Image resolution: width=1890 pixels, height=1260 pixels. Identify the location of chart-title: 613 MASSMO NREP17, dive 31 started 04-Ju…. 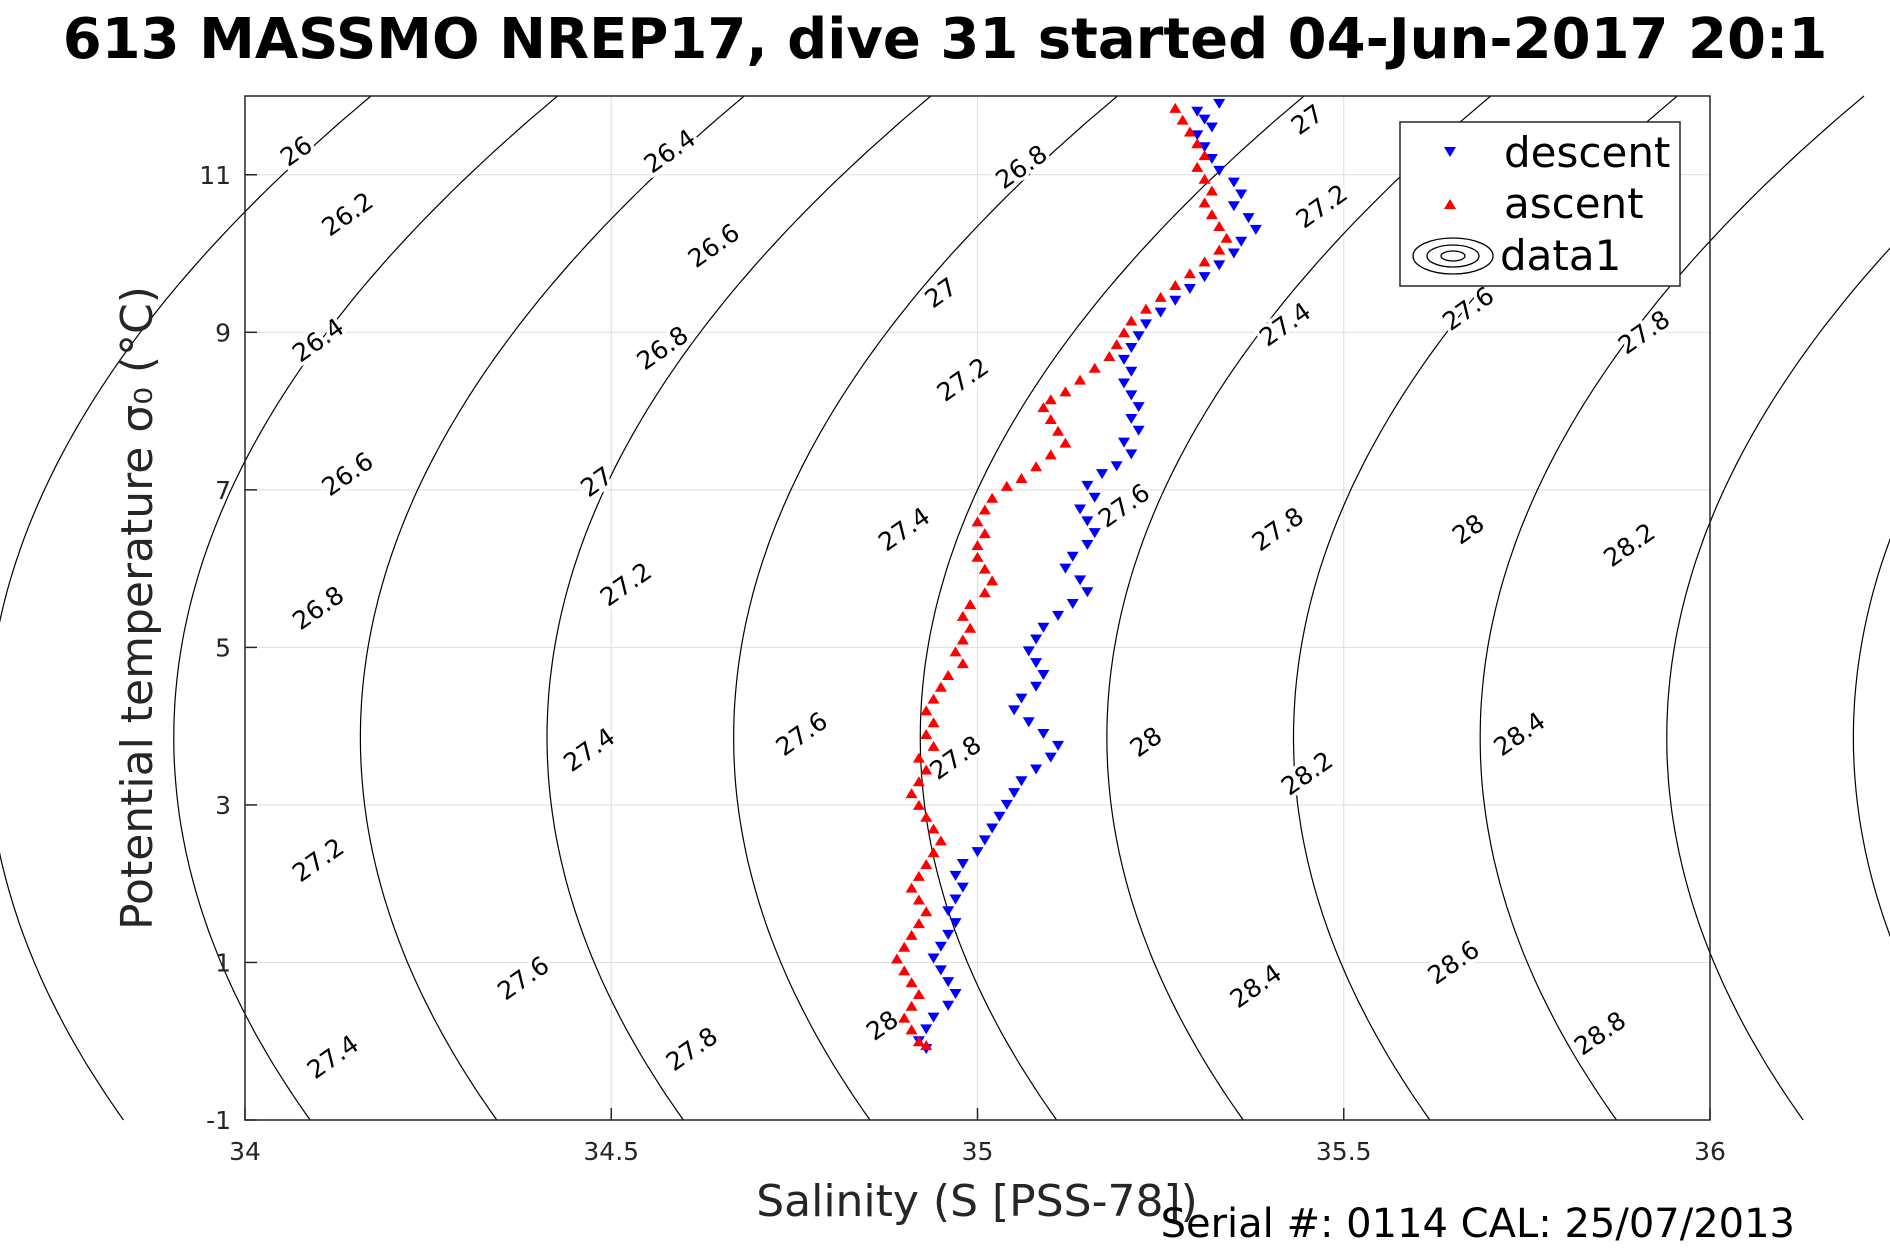
(945, 39).